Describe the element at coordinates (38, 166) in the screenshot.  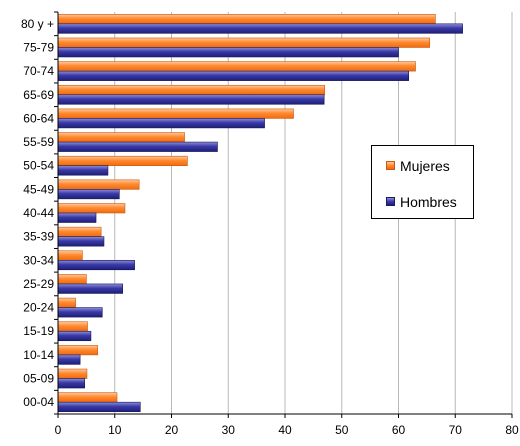
I see `y-tick-label: 50-54` at that location.